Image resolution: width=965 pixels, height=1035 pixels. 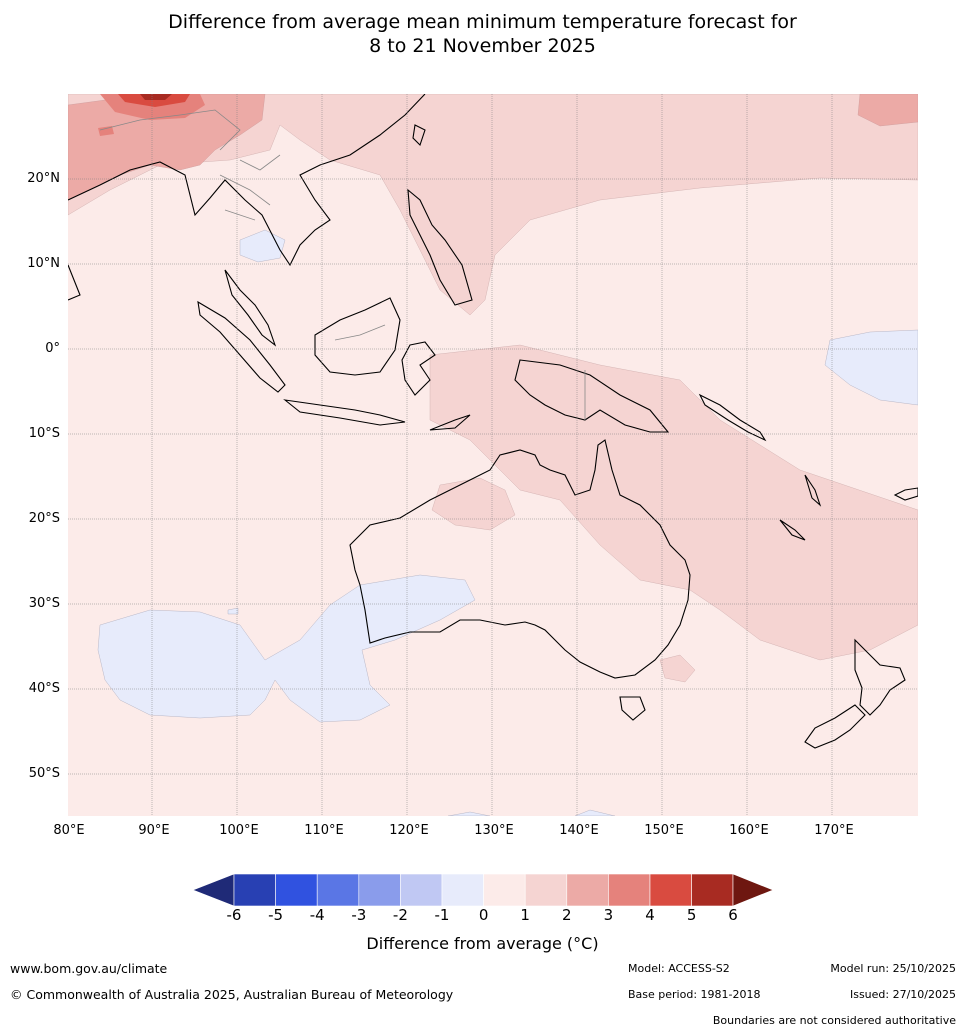 I want to click on colorbar-swatch-high, so click(x=753, y=890).